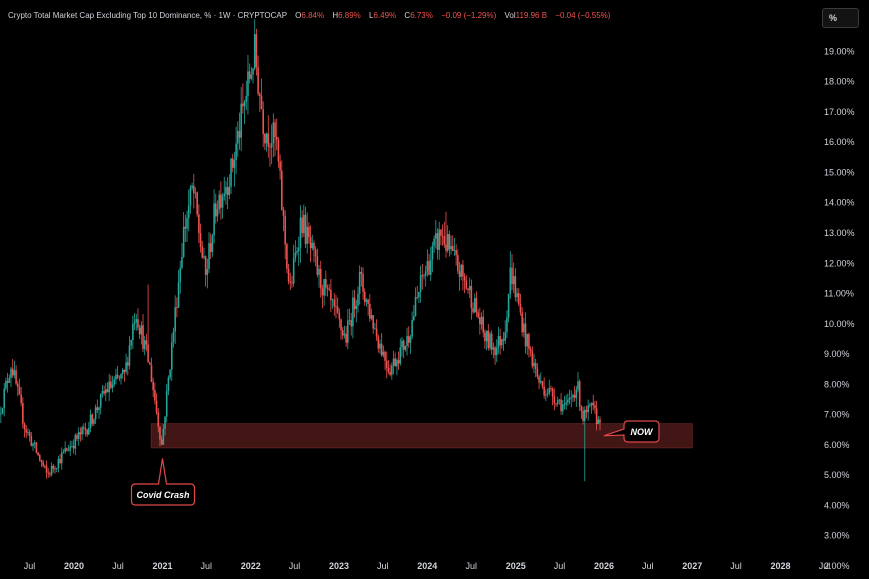 This screenshot has width=869, height=579. Describe the element at coordinates (837, 415) in the screenshot. I see `price-tick-label: 7.00%` at that location.